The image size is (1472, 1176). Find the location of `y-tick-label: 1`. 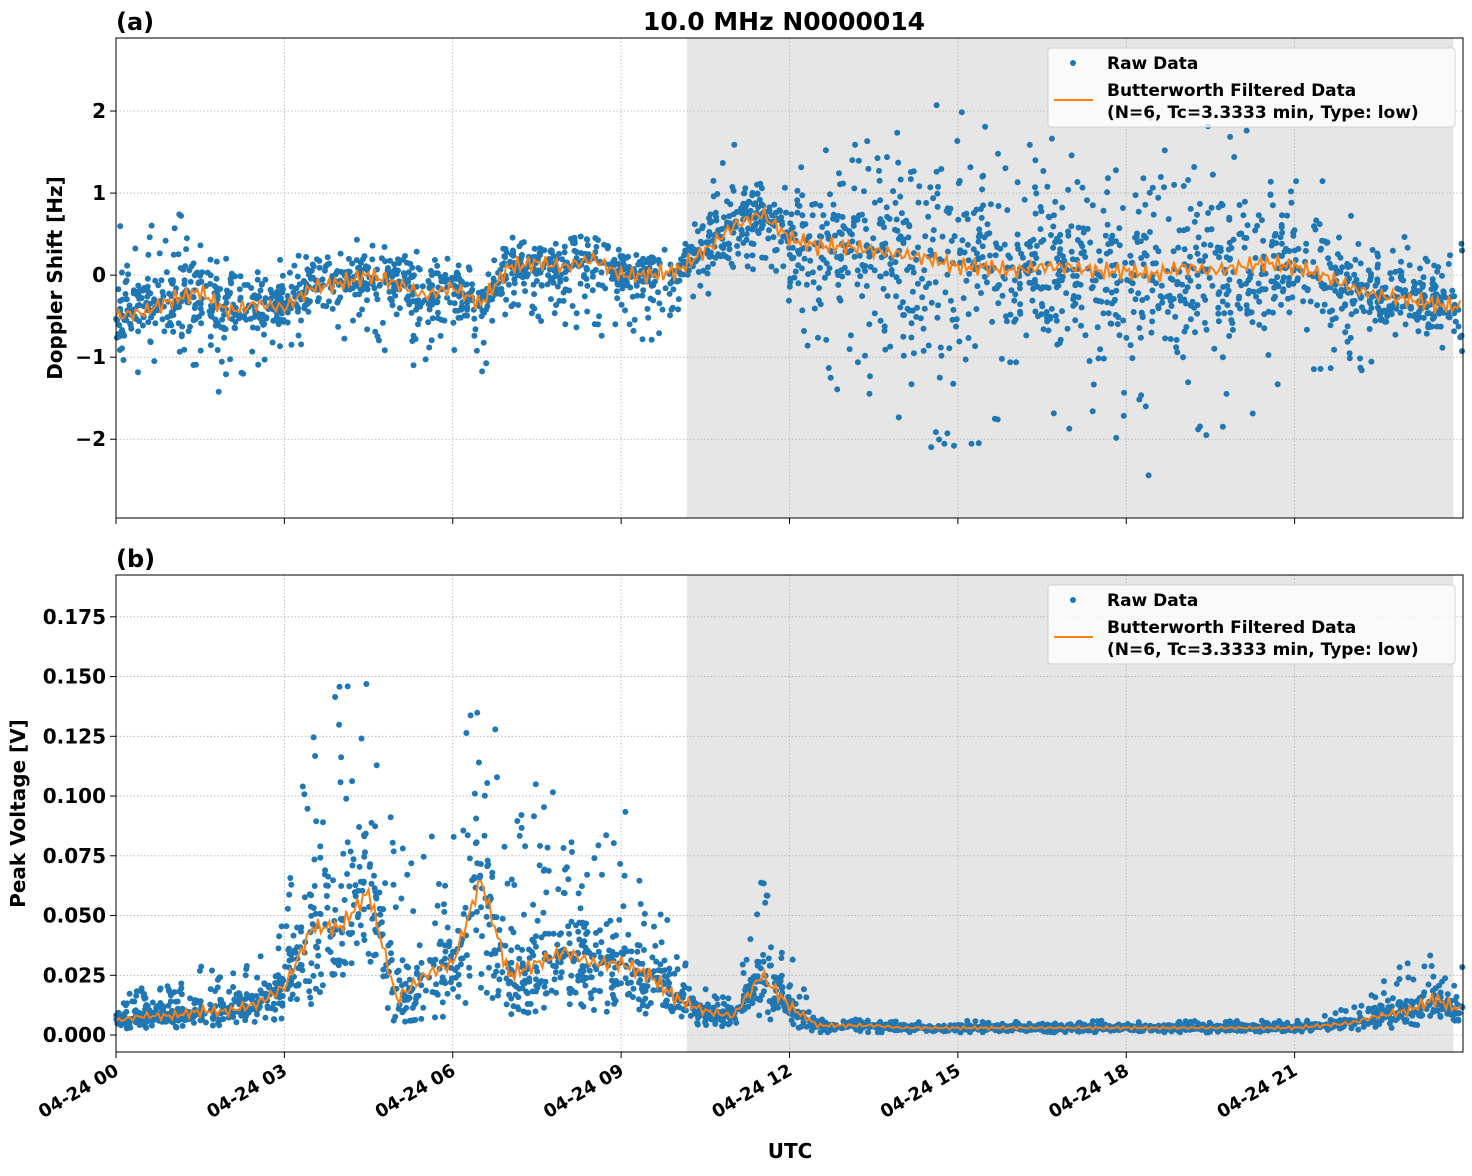

y-tick-label: 1 is located at coordinates (99, 193).